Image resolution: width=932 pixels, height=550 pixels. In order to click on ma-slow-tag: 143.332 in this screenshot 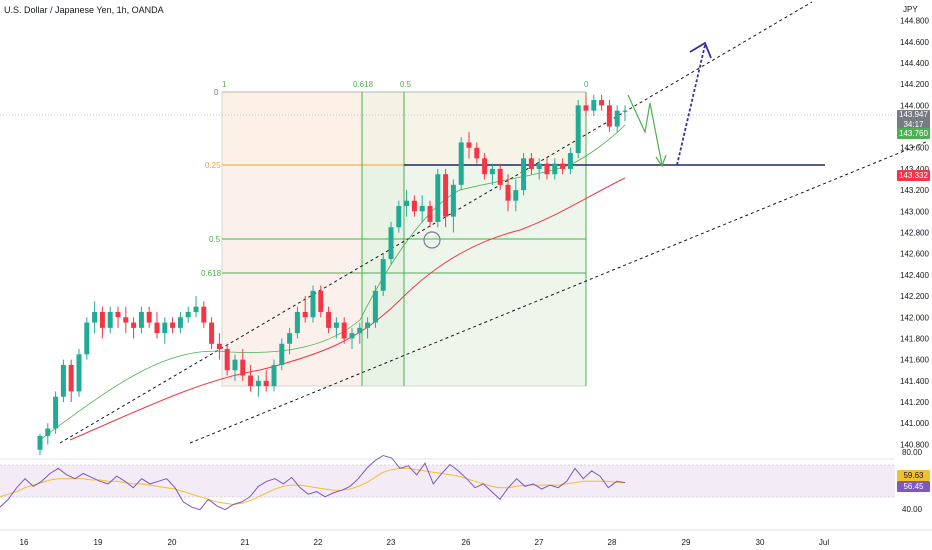, I will do `click(913, 175)`.